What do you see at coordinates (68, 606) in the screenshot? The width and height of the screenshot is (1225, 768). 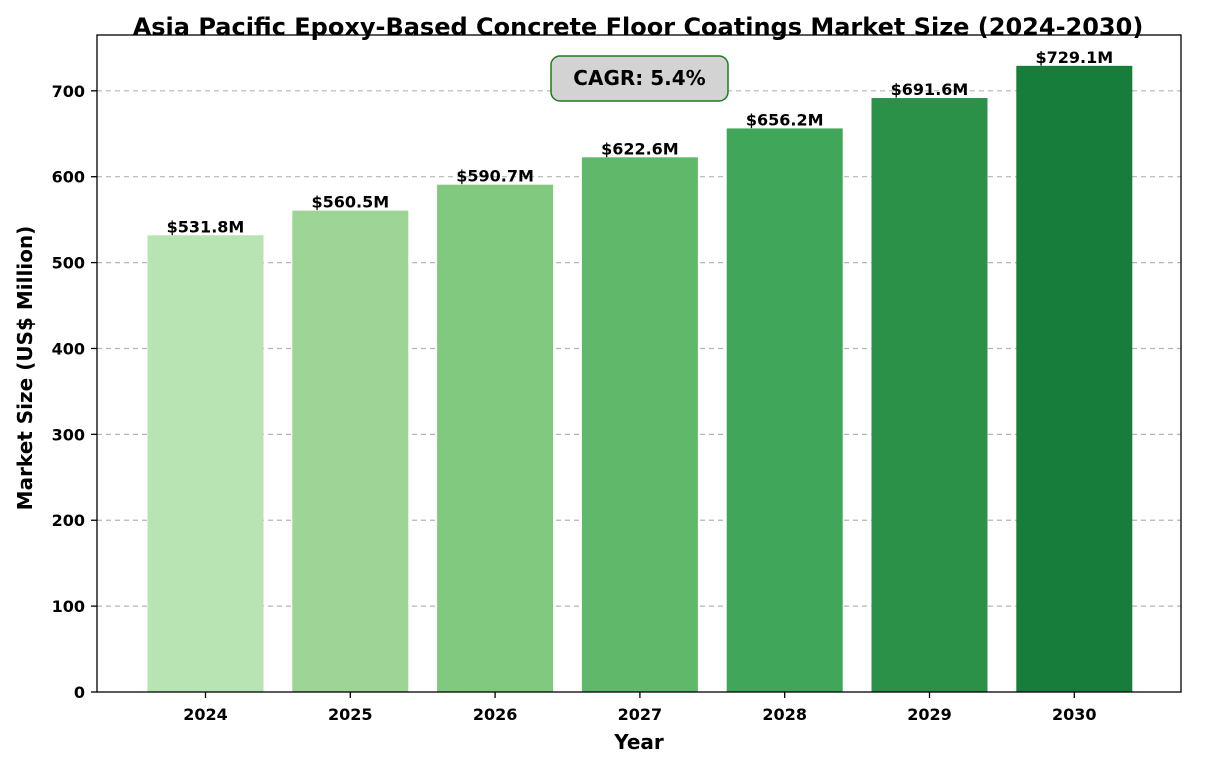 I see `y-tick-label: 100` at bounding box center [68, 606].